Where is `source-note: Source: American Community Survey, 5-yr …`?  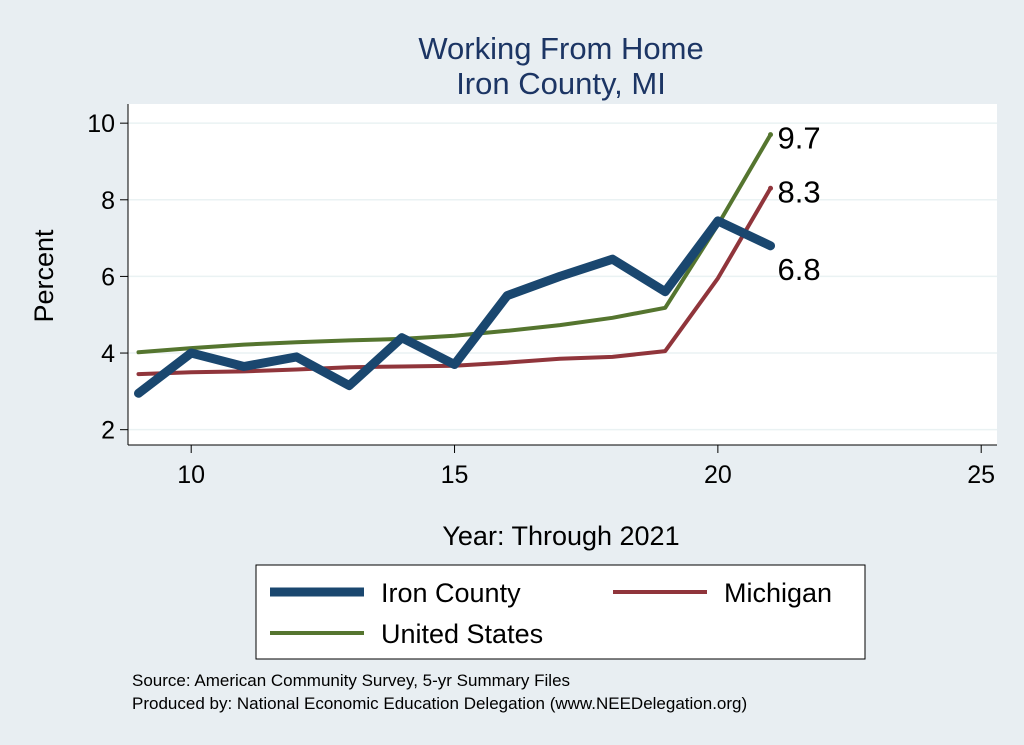
source-note: Source: American Community Survey, 5-yr … is located at coordinates (351, 680).